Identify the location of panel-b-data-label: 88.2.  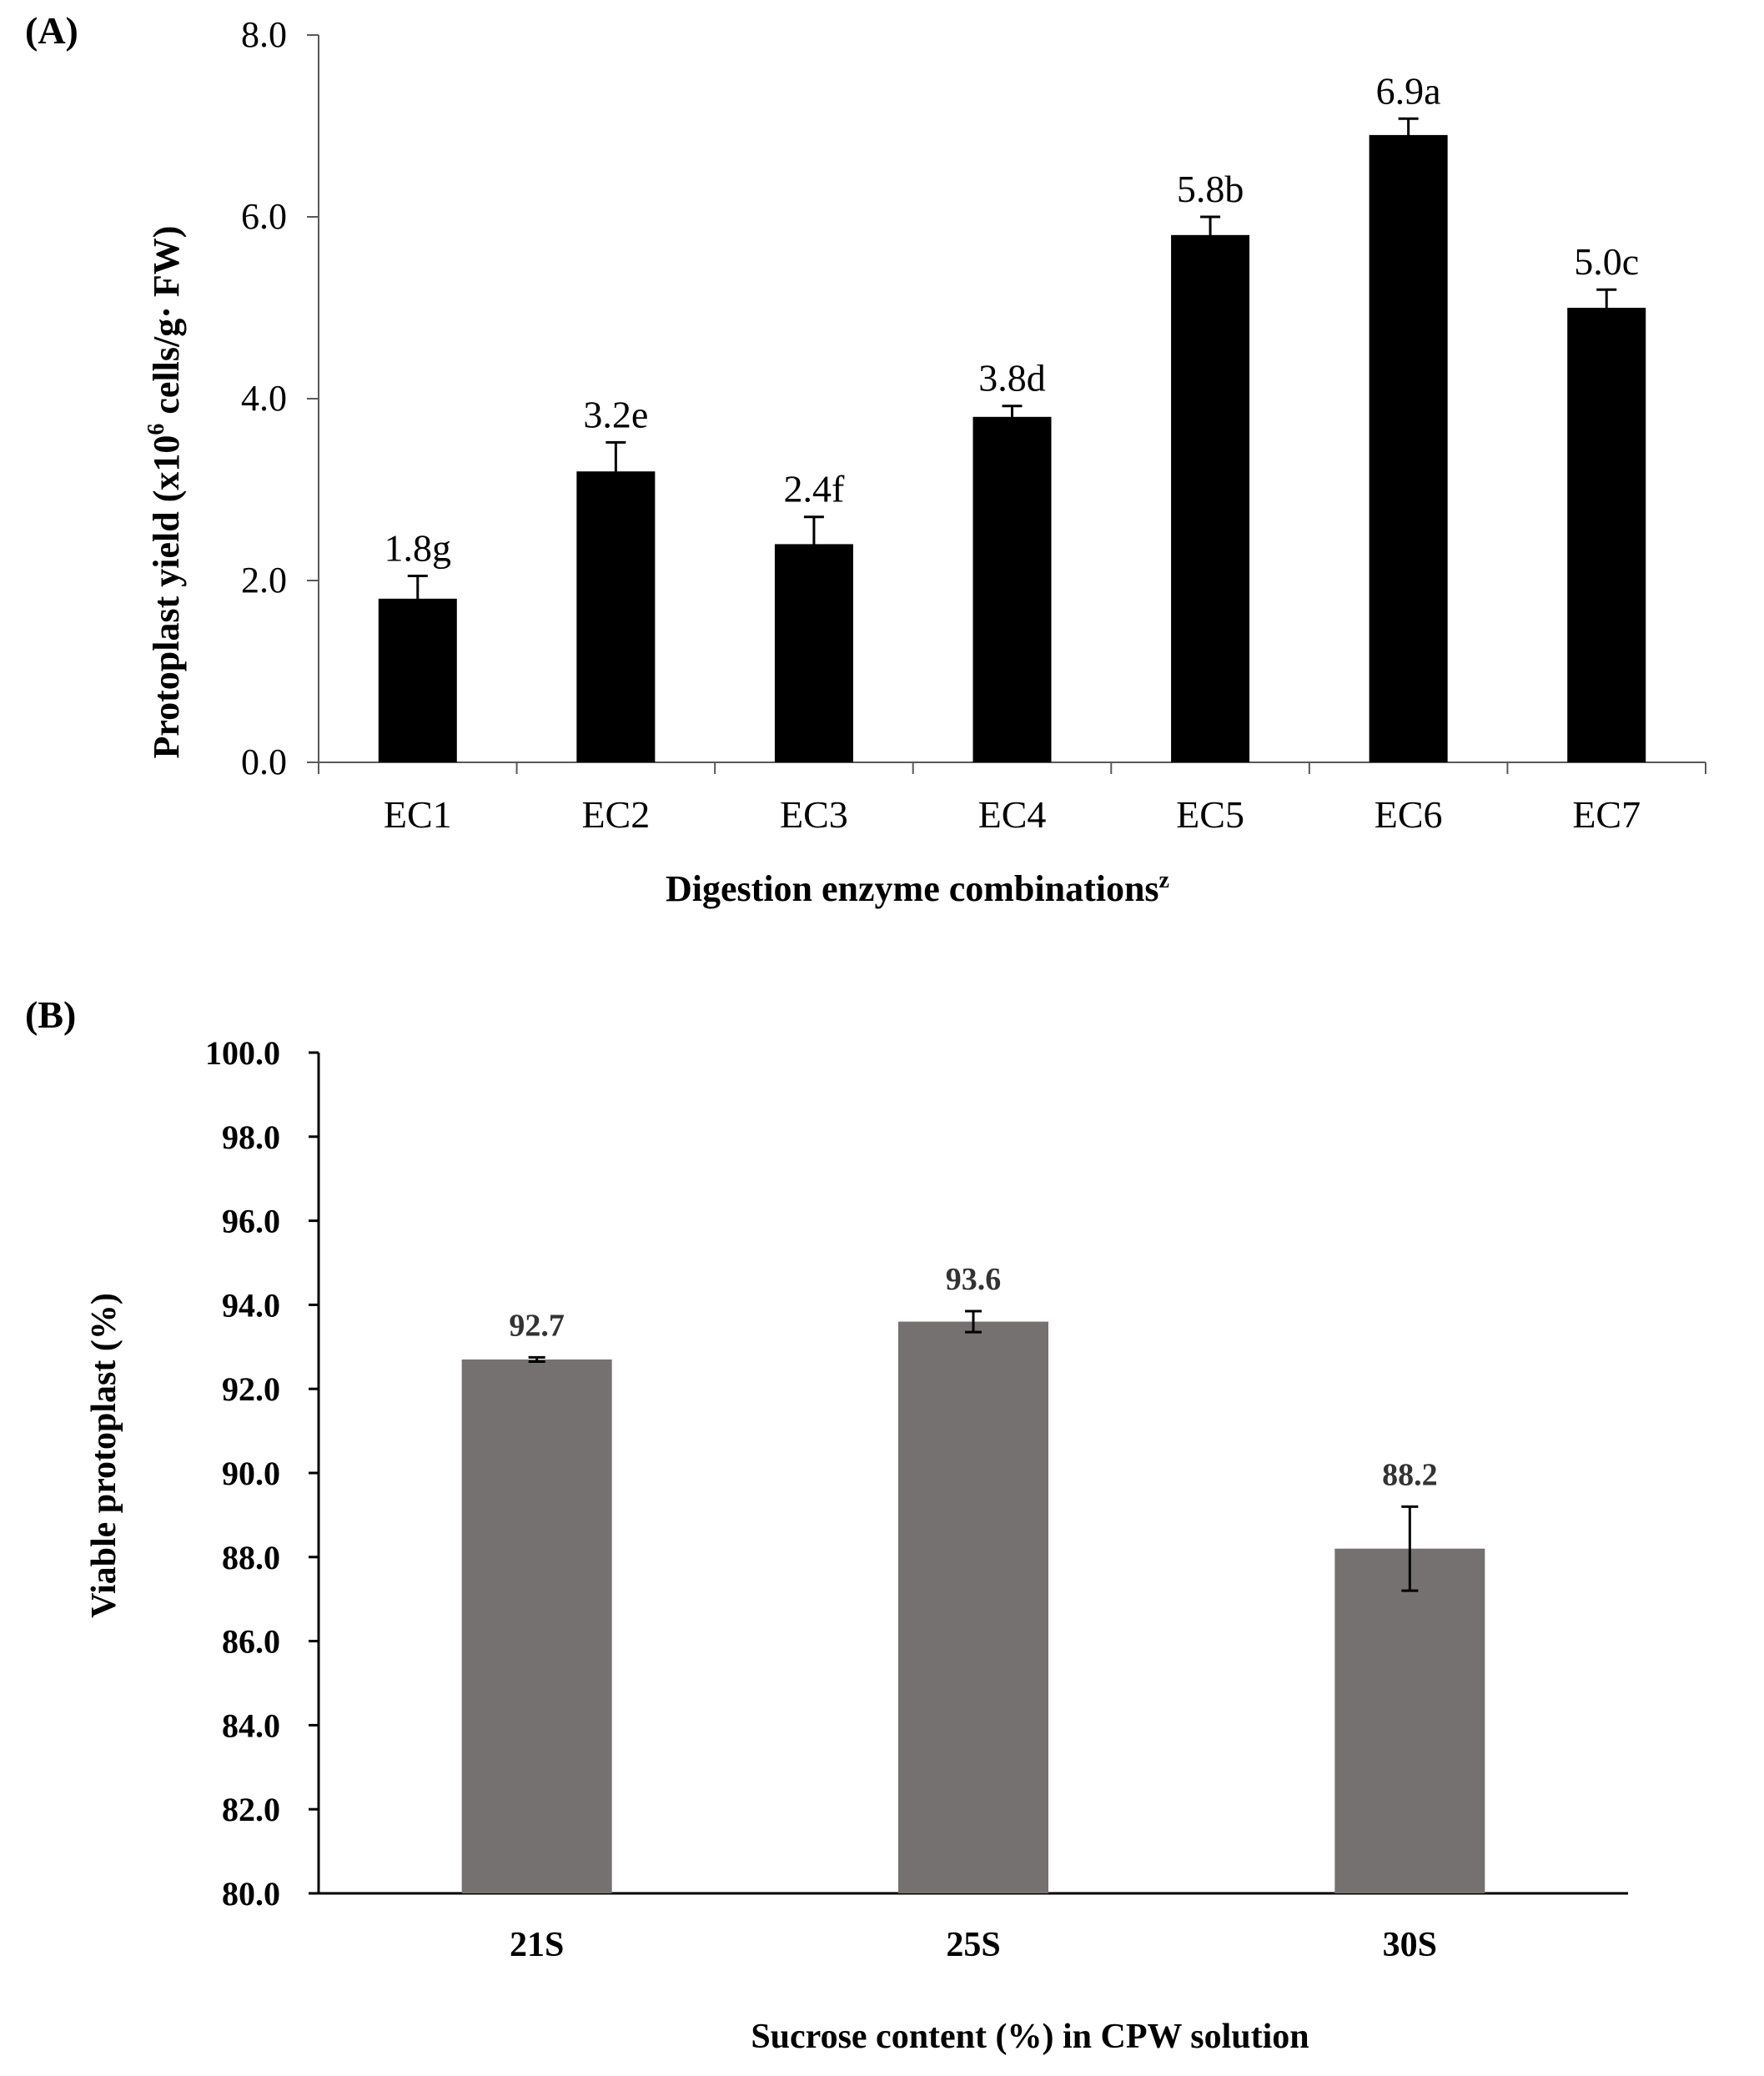
(1410, 1475).